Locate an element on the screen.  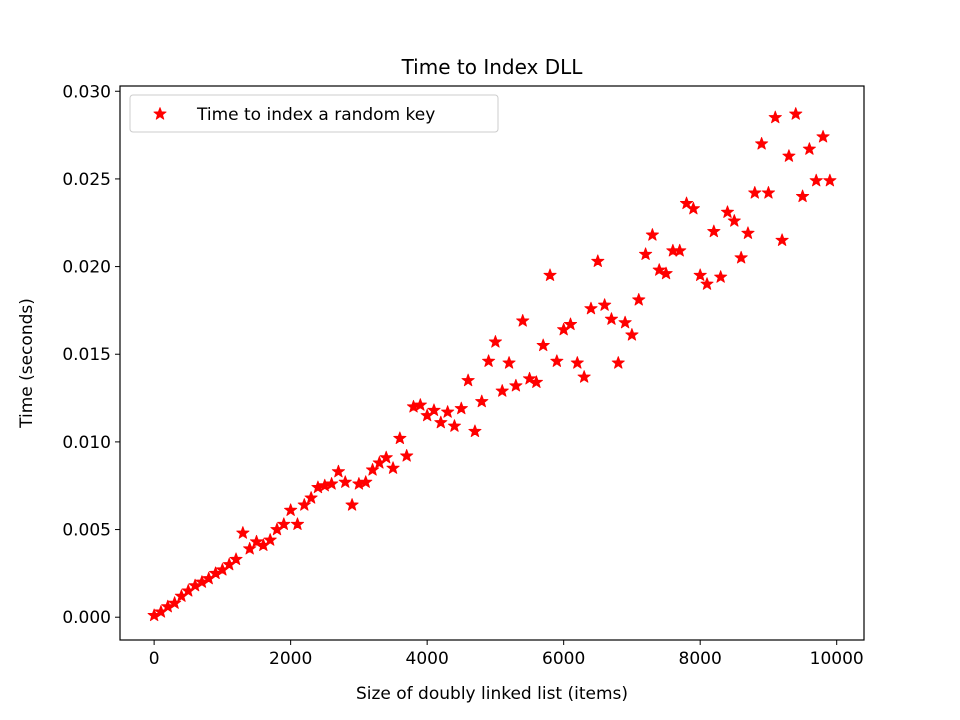
y-tick-label: 0.025 is located at coordinates (86, 180).